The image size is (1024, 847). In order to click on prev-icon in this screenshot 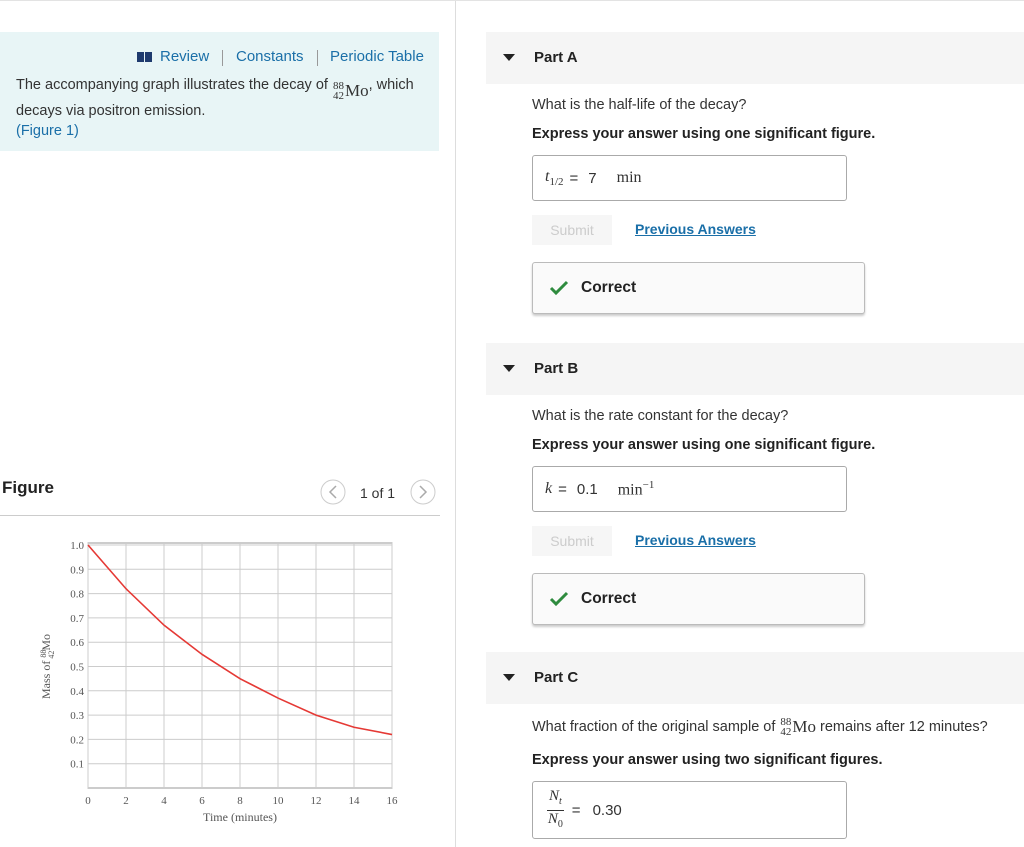, I will do `click(332, 492)`.